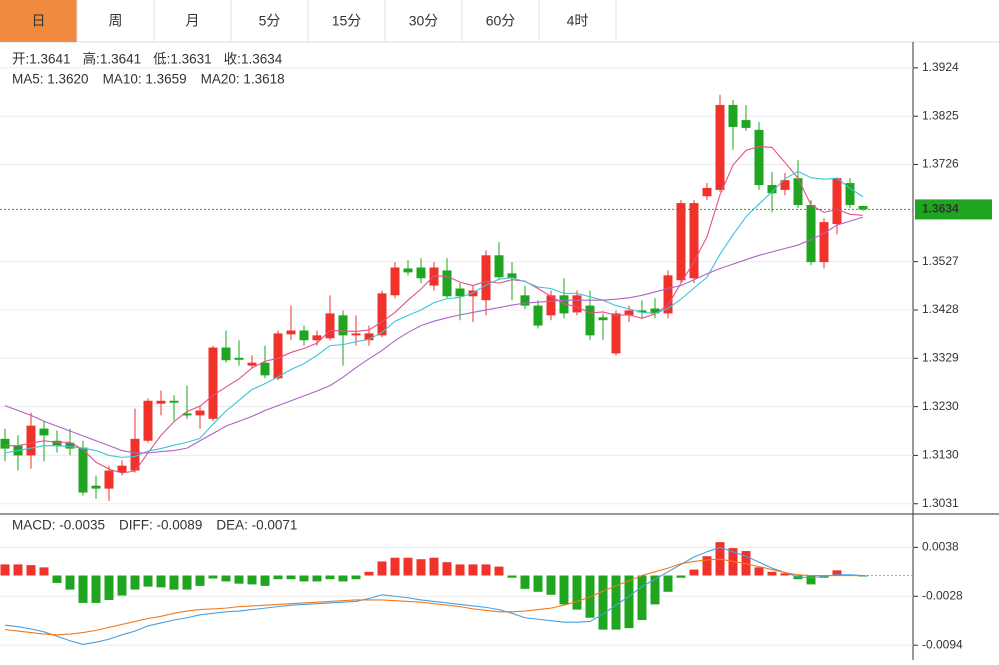 The height and width of the screenshot is (665, 999). I want to click on legend-item: DIFF: -0.0089, so click(160, 525).